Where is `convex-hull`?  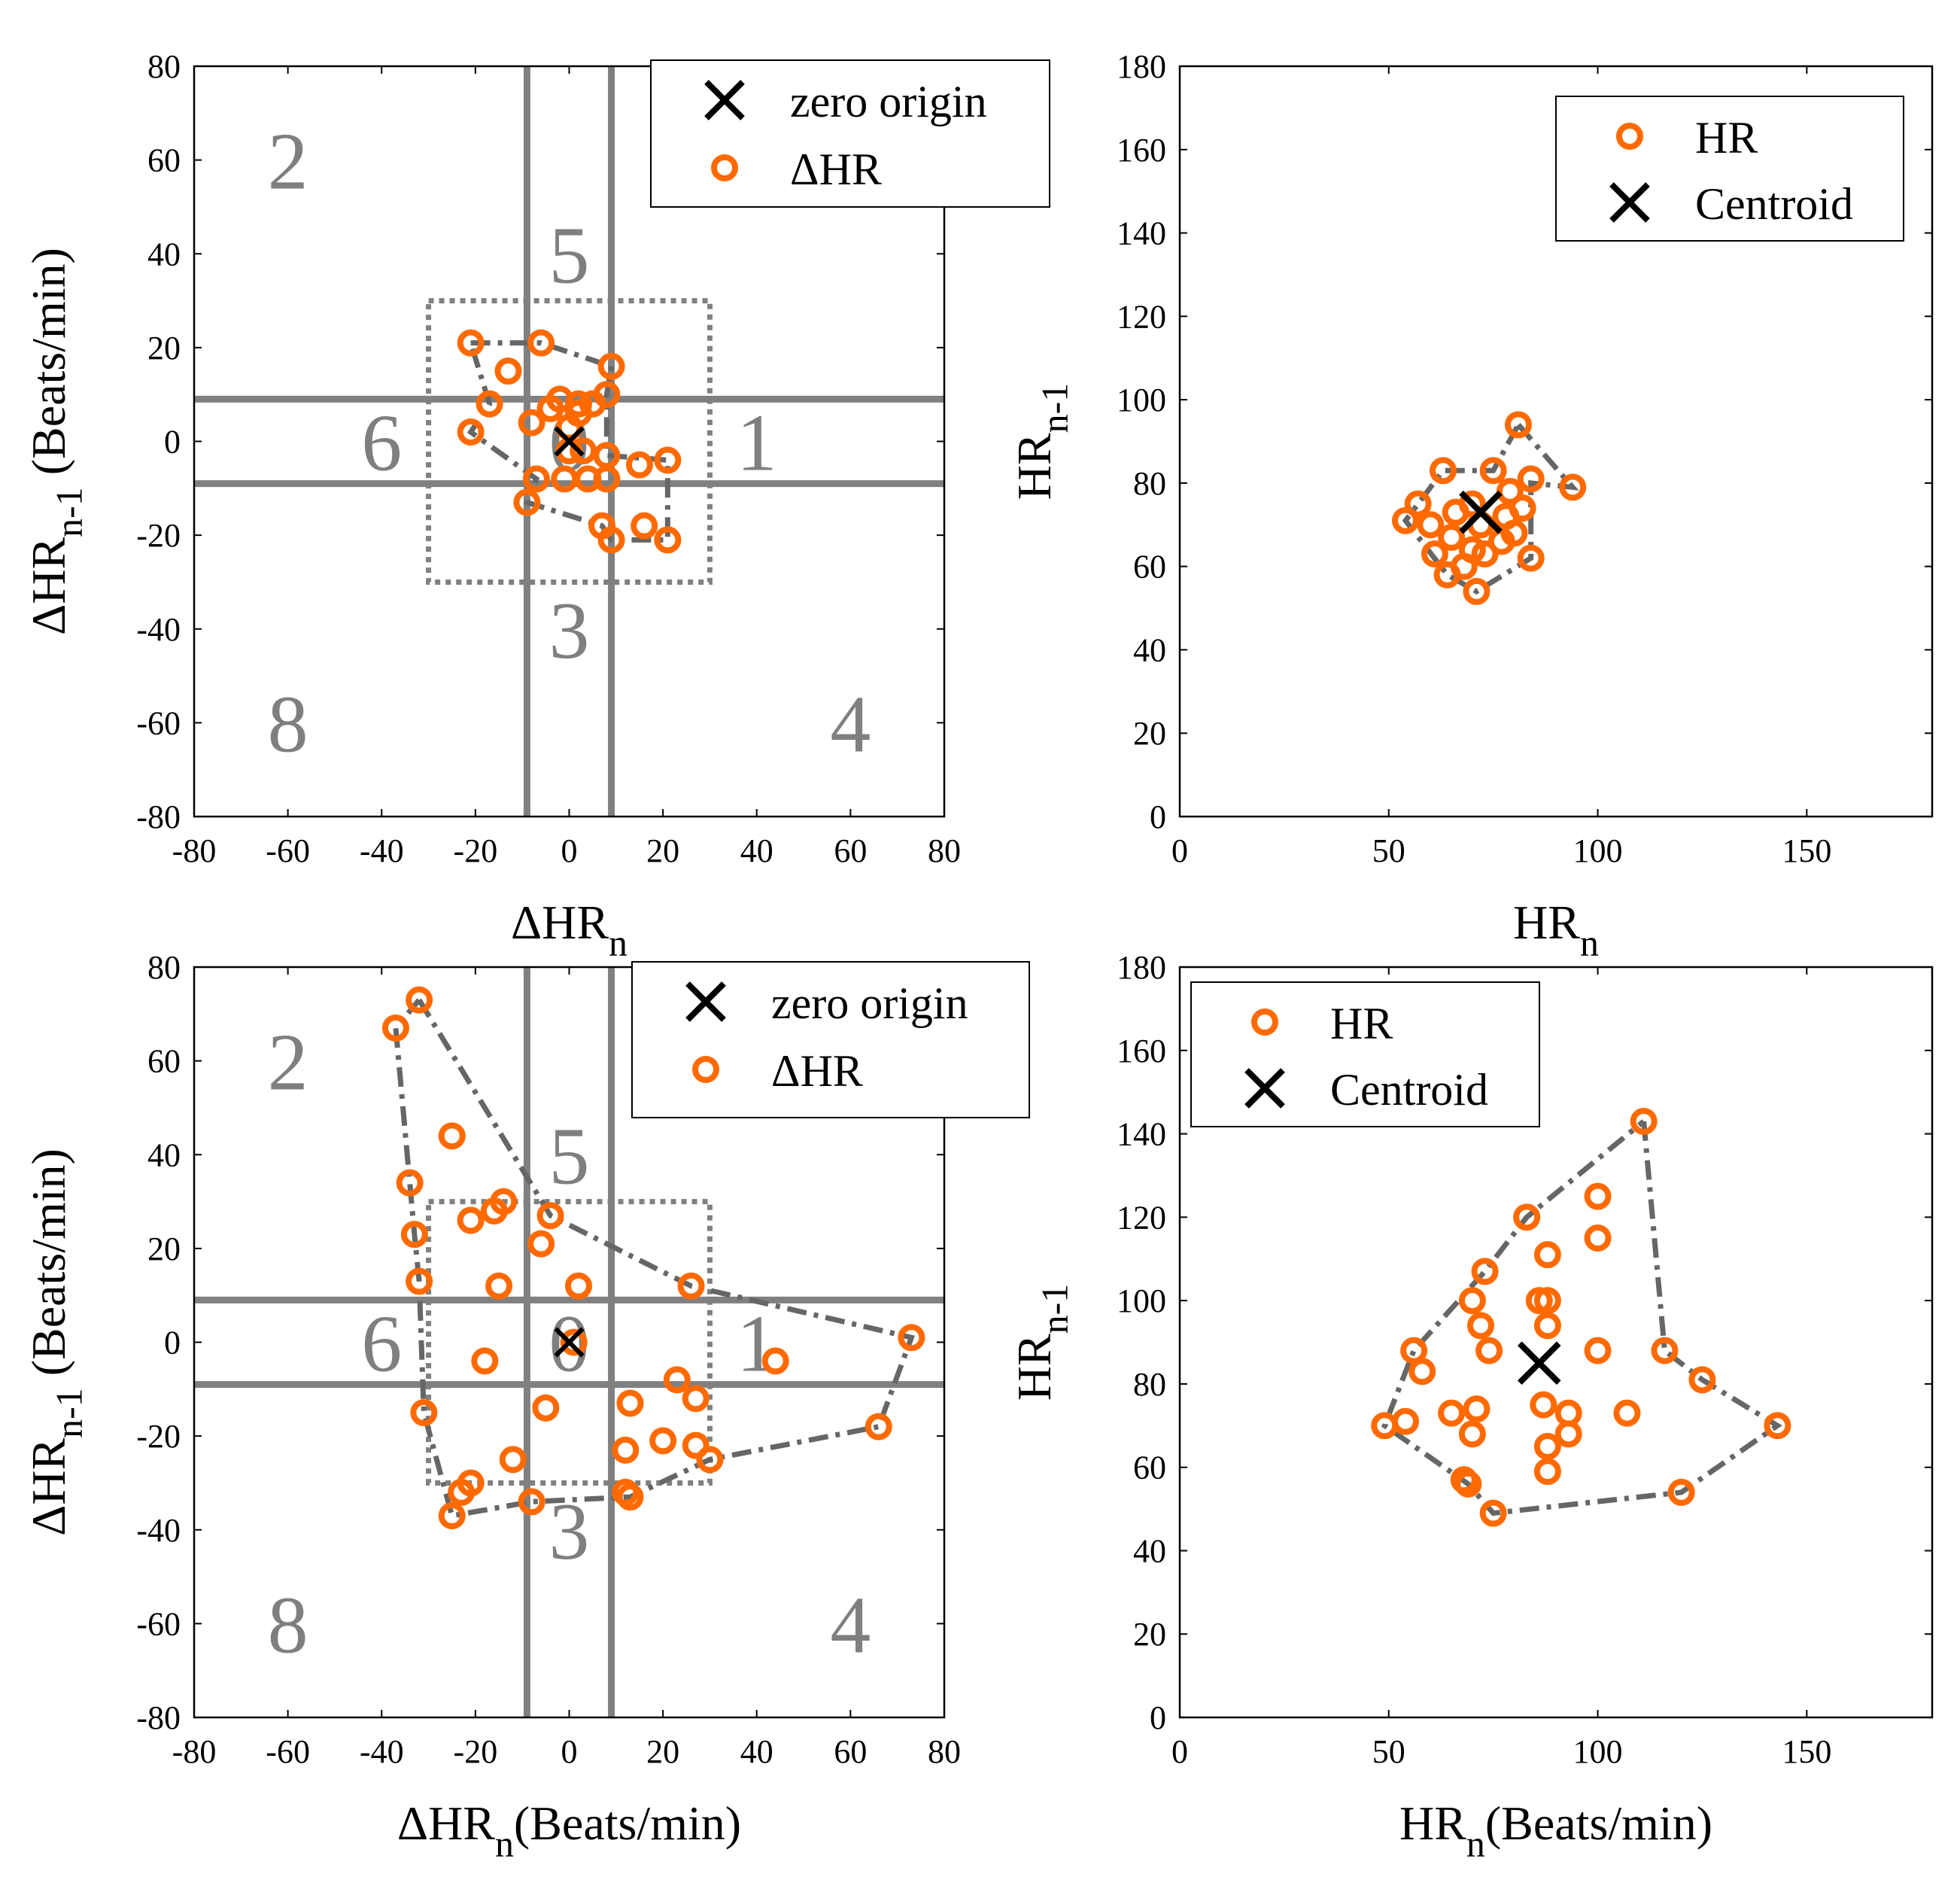
convex-hull is located at coordinates (568, 442).